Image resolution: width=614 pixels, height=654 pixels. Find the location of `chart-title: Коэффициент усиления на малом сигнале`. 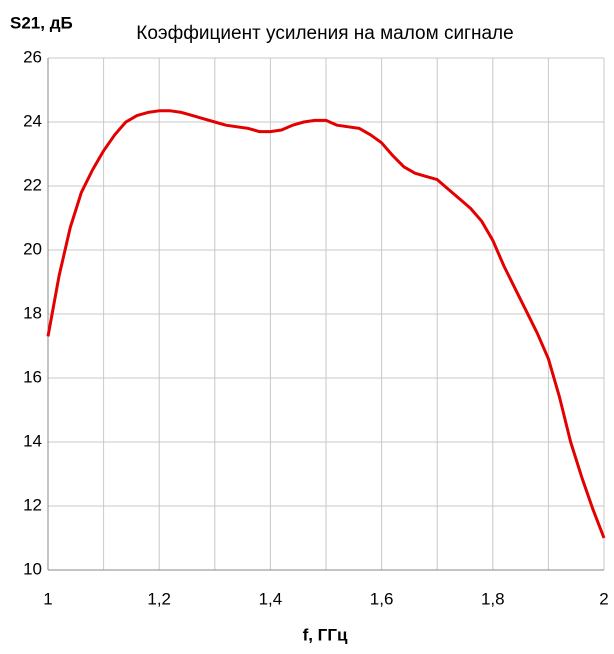

chart-title: Коэффициент усиления на малом сигнале is located at coordinates (324, 33).